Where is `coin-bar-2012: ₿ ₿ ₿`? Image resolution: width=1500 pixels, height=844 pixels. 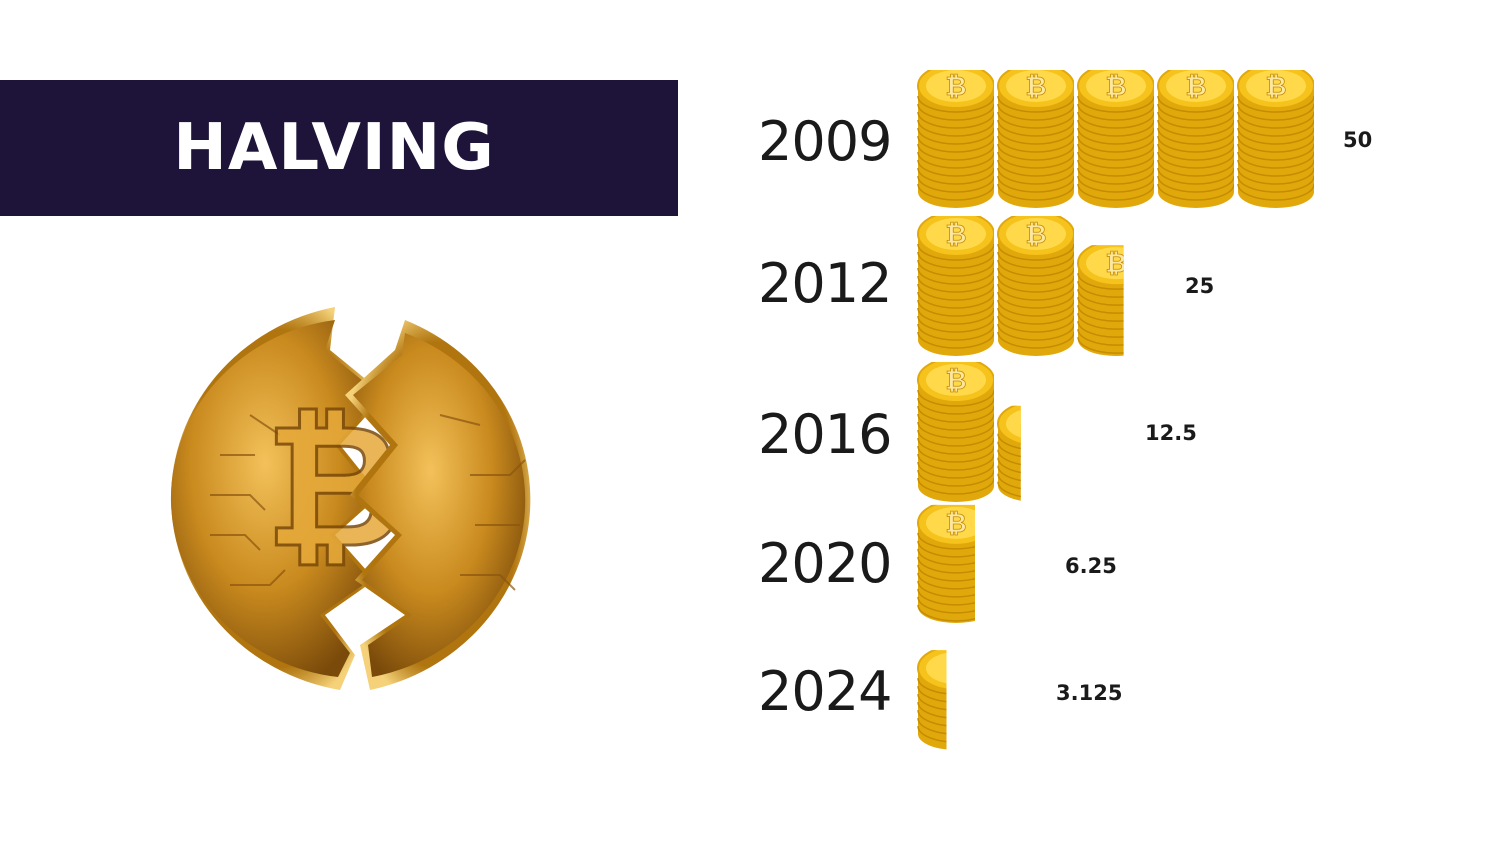 coin-bar-2012: ₿ ₿ ₿ is located at coordinates (1021, 286).